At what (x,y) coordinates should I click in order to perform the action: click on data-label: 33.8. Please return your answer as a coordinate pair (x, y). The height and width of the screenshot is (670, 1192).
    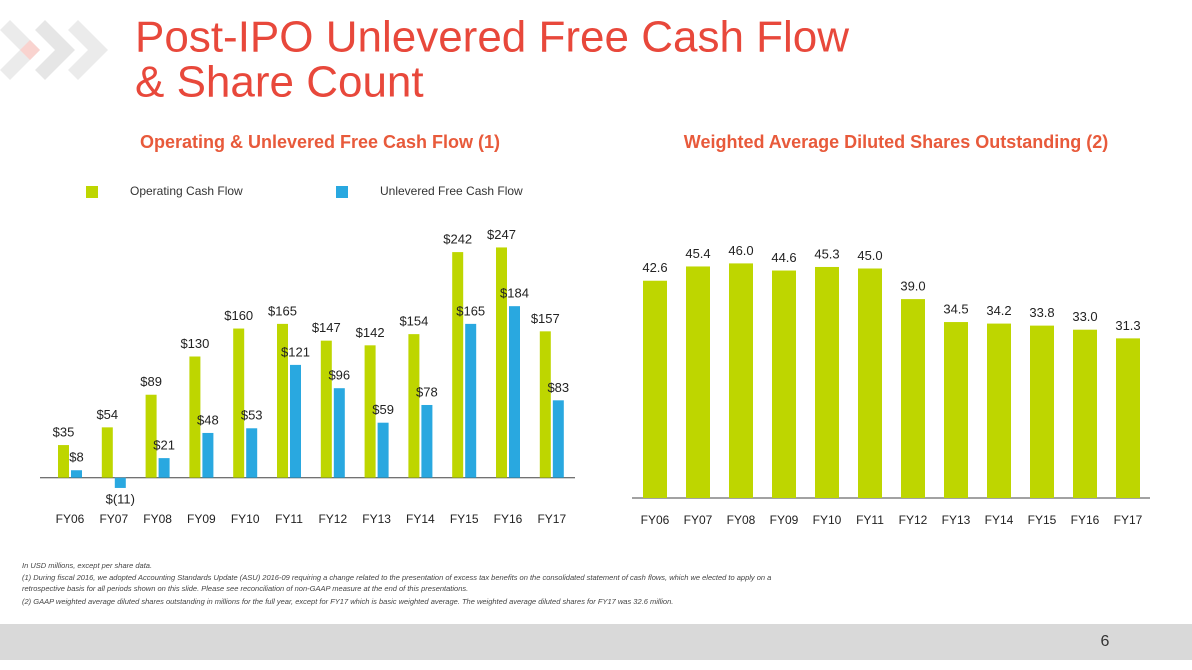
    Looking at the image, I should click on (1041, 312).